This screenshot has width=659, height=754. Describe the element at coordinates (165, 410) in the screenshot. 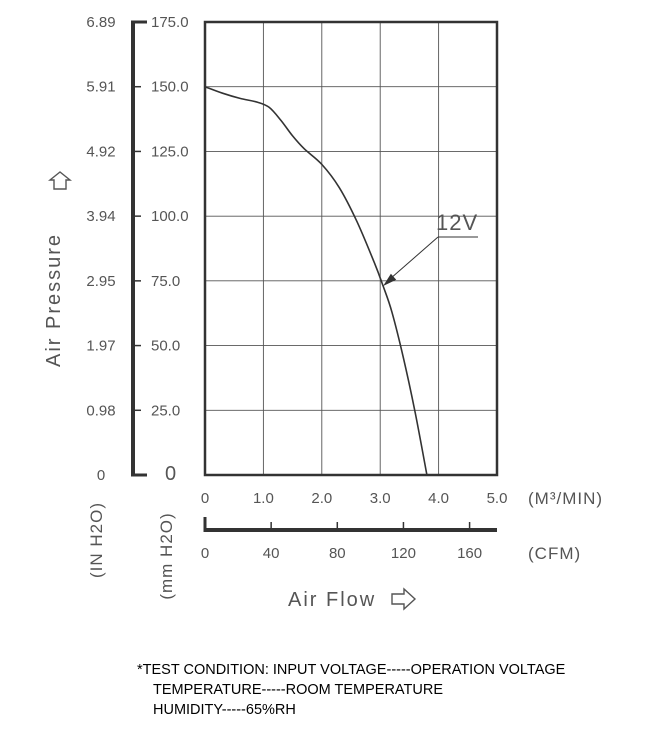

I see `y-tick-label-1: 25.0` at that location.